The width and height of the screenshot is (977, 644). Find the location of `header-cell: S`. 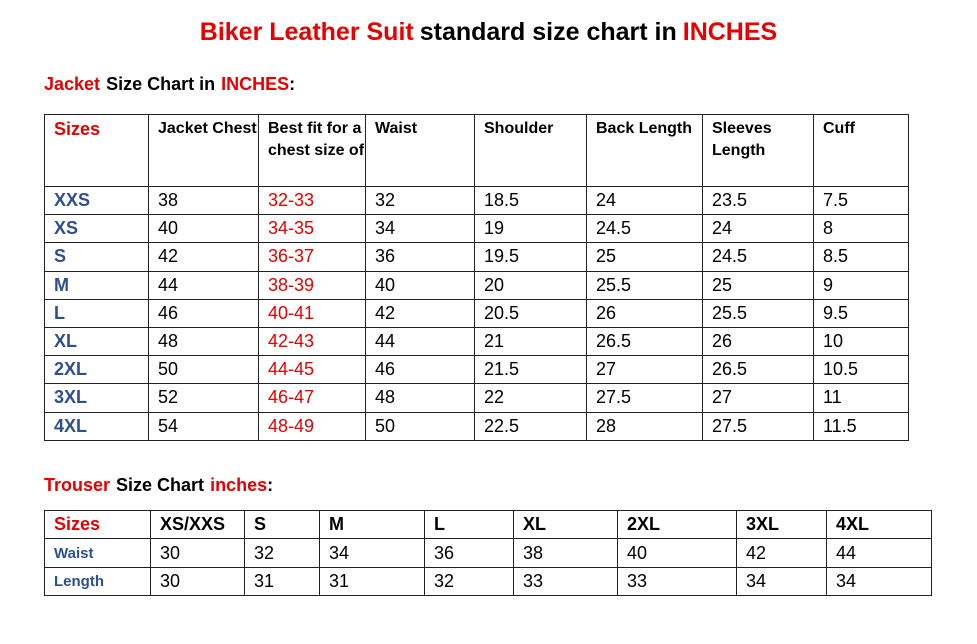

header-cell: S is located at coordinates (282, 524).